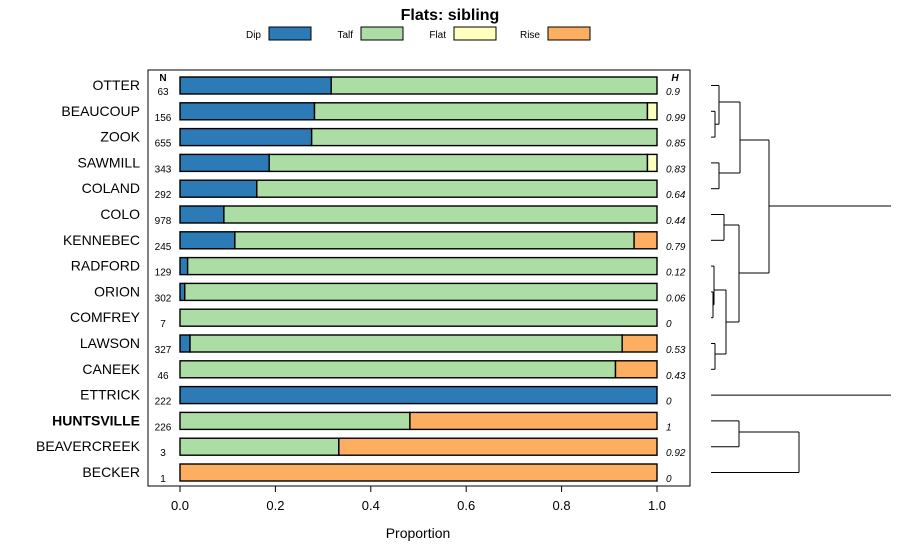 This screenshot has height=560, width=900. What do you see at coordinates (105, 266) in the screenshot?
I see `category-label: RADFORD` at bounding box center [105, 266].